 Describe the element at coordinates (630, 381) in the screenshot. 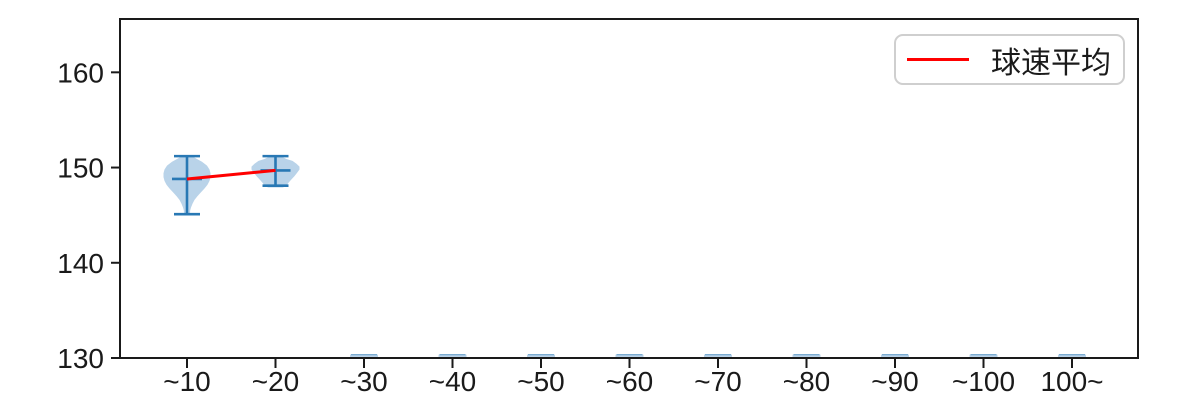

I see `x-tick-label: ~60` at that location.